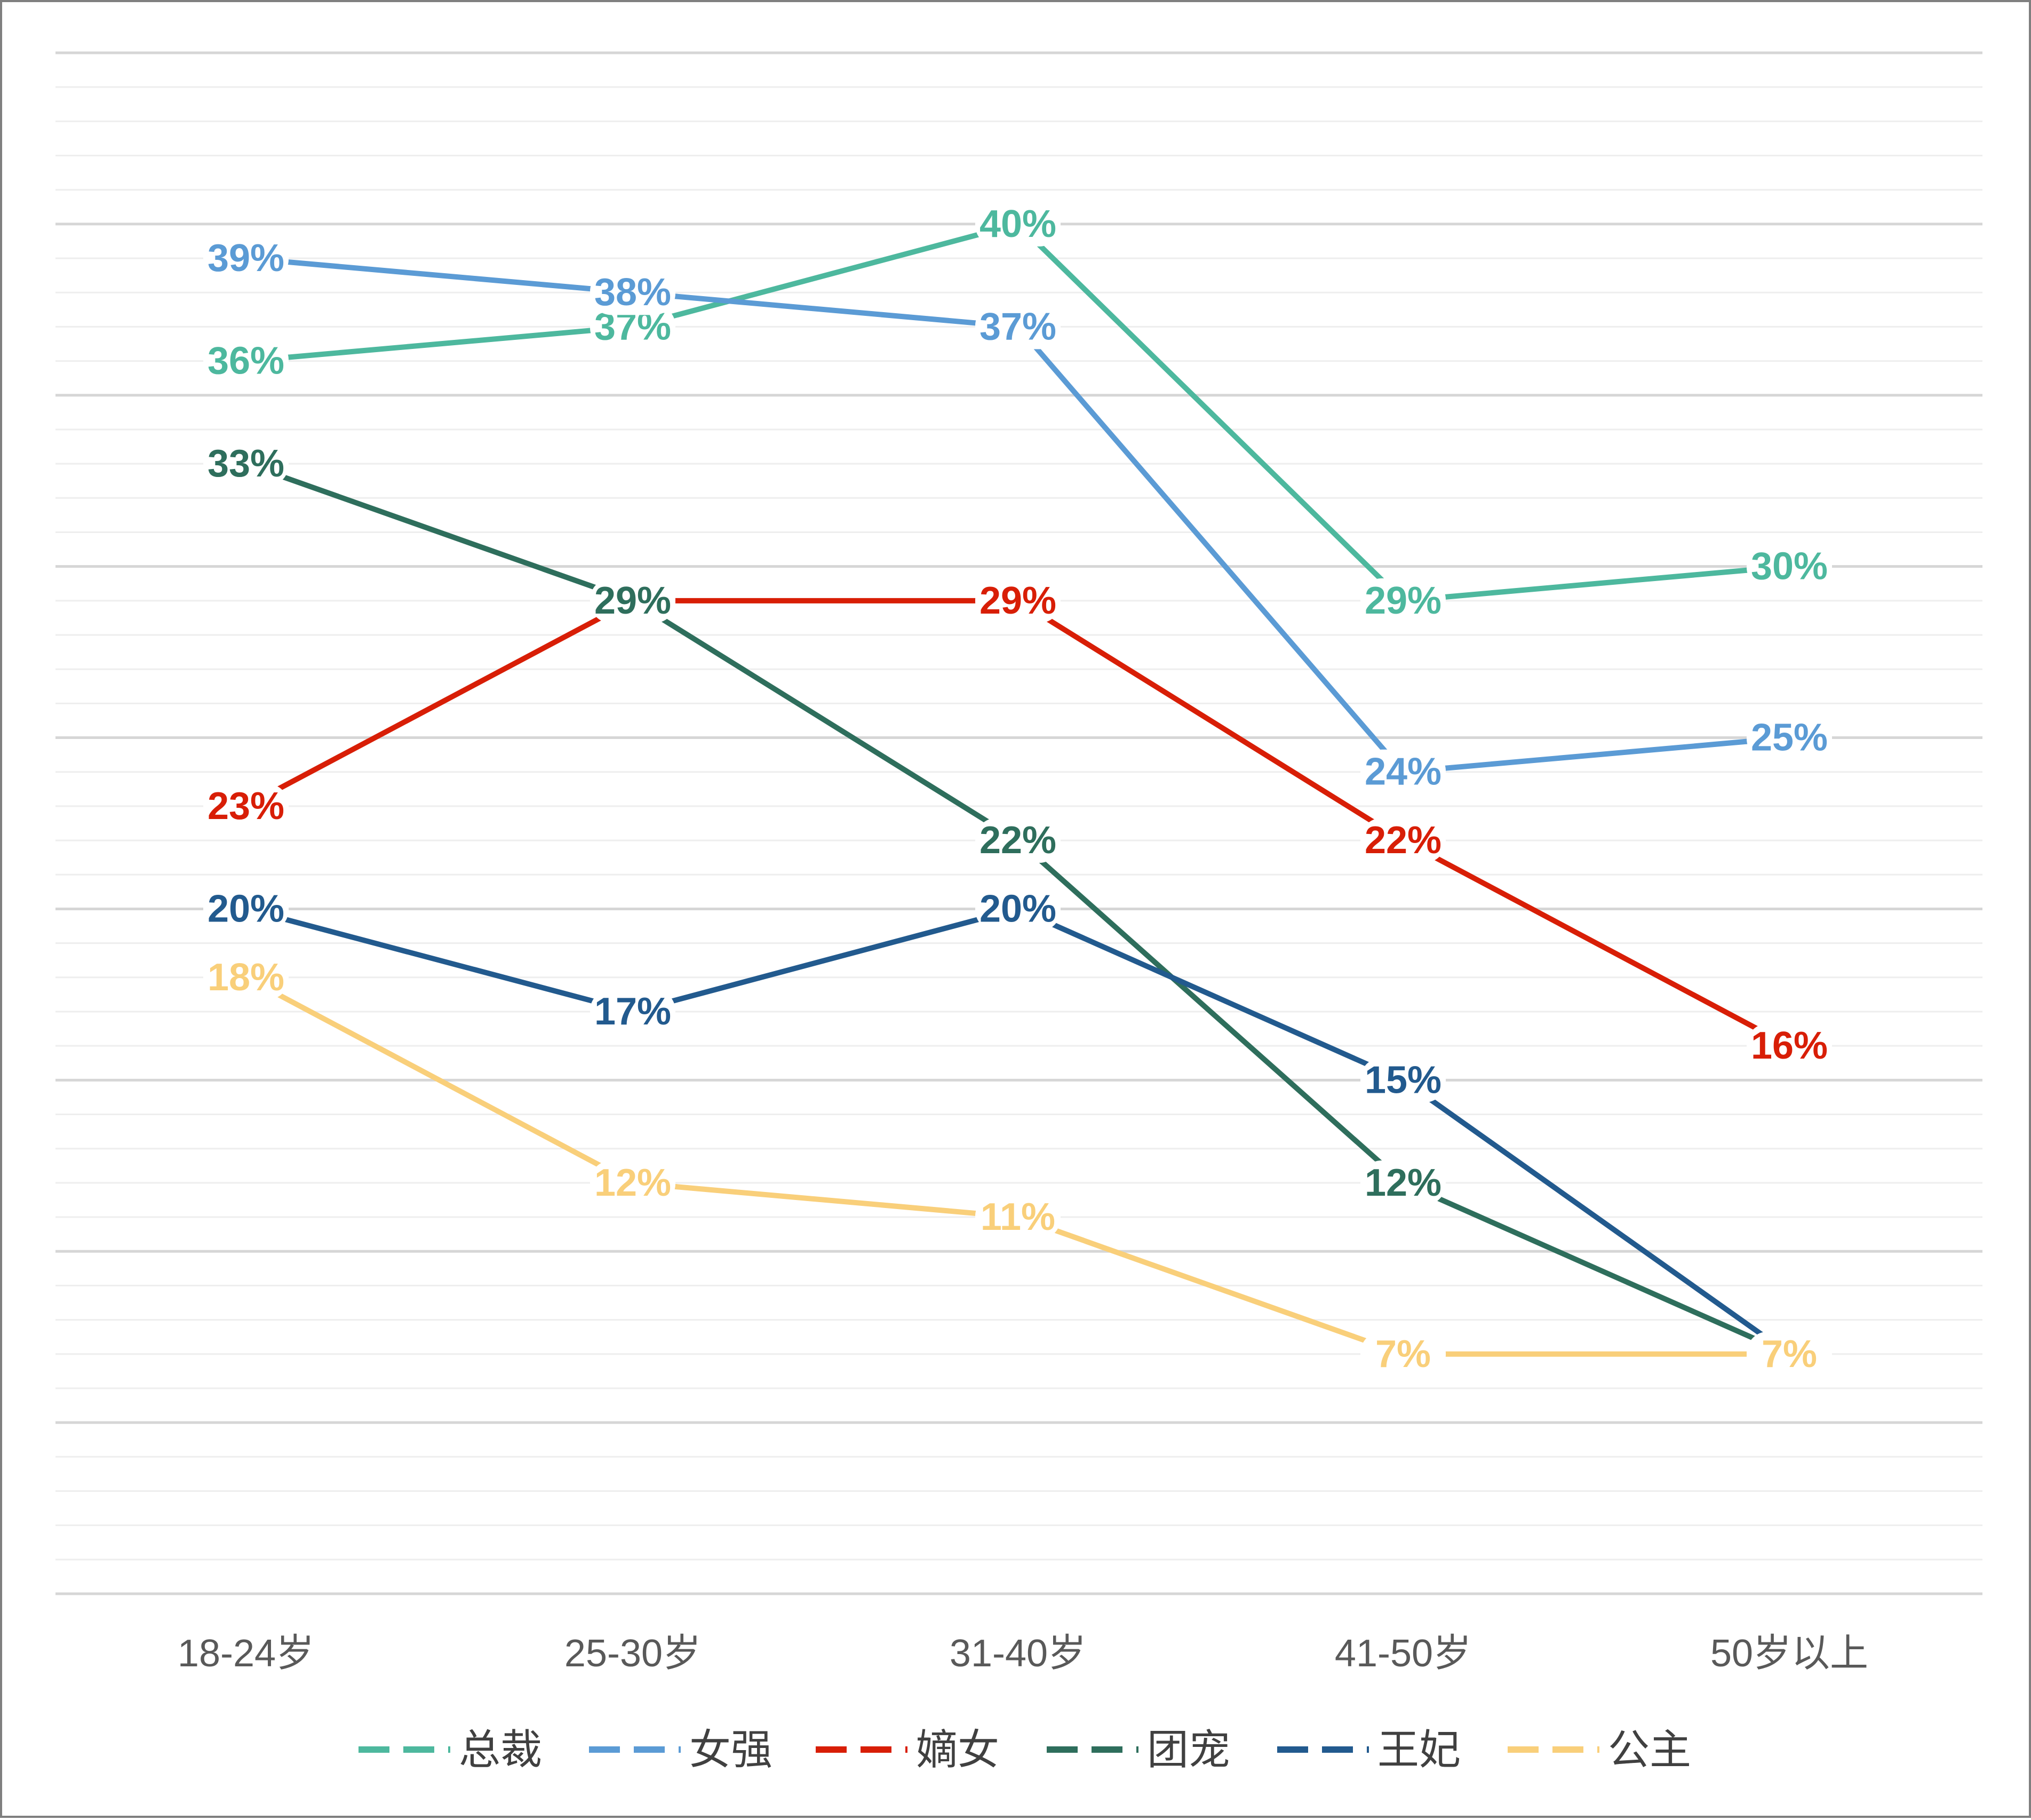 The image size is (2031, 1820). I want to click on x-tick-label: 50岁以上, so click(1789, 1653).